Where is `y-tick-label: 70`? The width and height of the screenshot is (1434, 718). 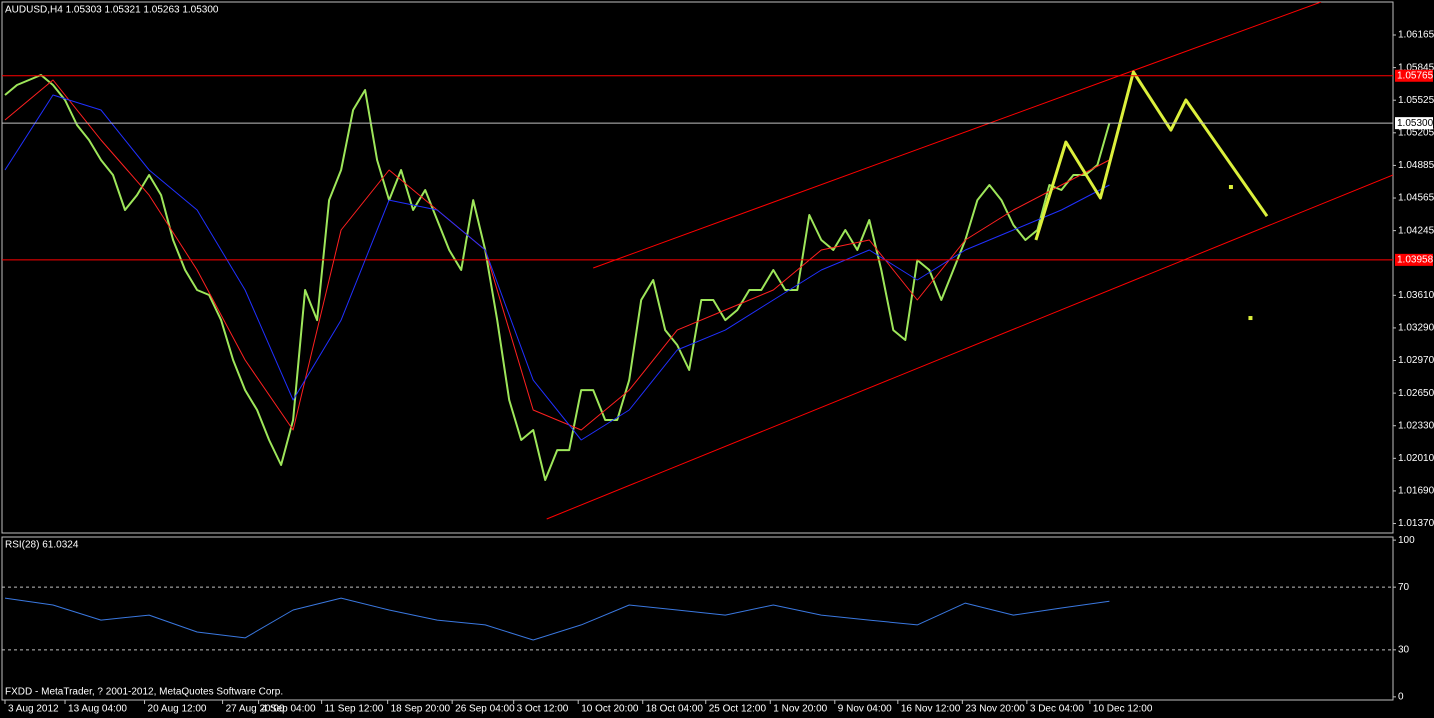 y-tick-label: 70 is located at coordinates (1404, 587).